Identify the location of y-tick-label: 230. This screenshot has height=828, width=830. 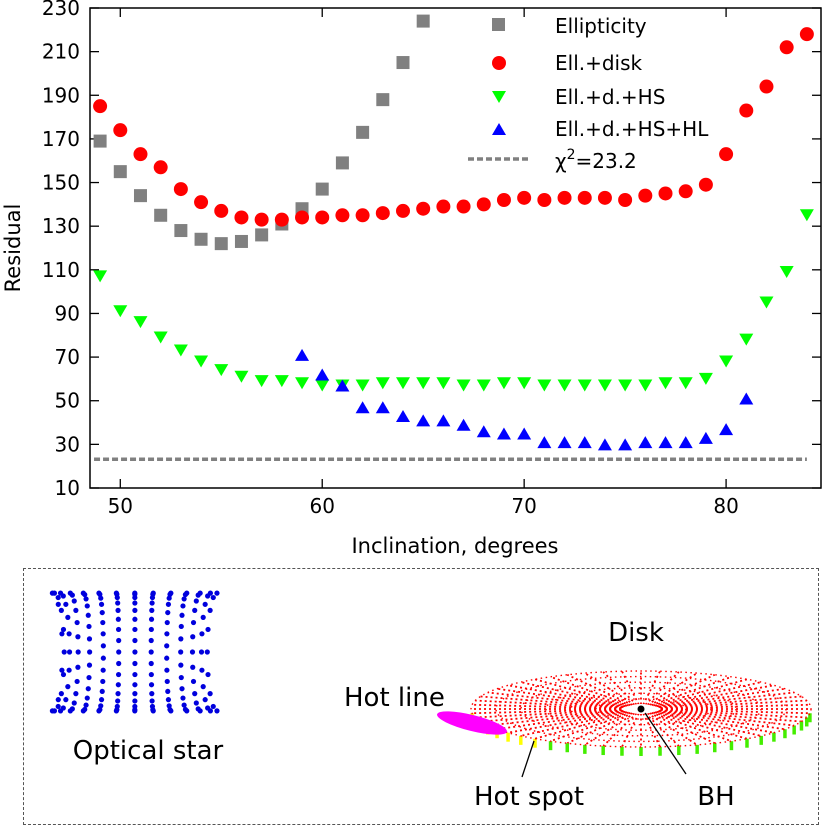
(61, 10).